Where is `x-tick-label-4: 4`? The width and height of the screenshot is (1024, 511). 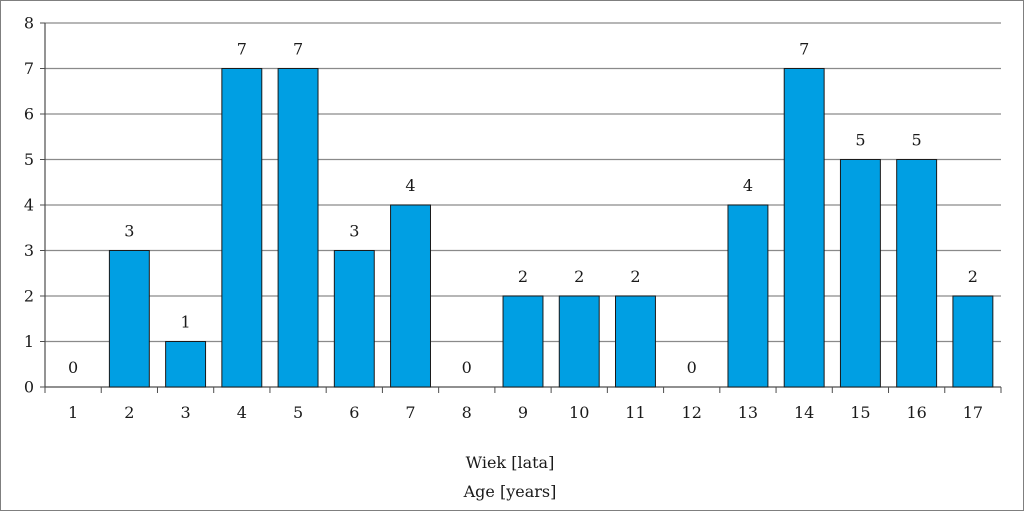
x-tick-label-4: 4 is located at coordinates (242, 412).